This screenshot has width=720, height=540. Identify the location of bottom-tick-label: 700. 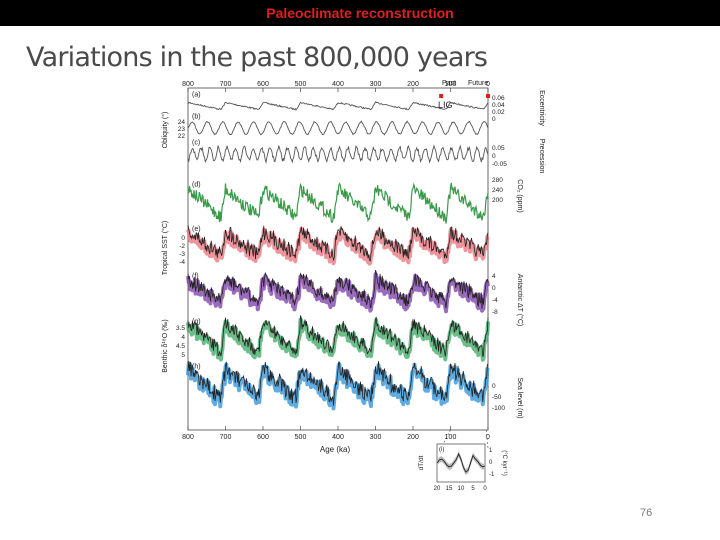
(226, 437).